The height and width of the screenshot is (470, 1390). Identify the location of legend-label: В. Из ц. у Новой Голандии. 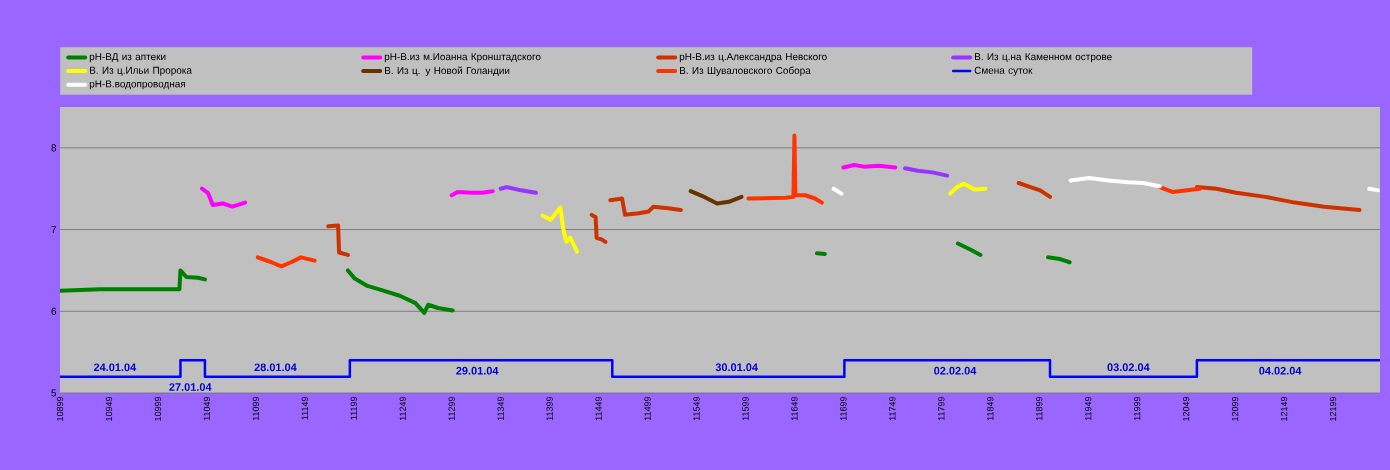
(447, 71).